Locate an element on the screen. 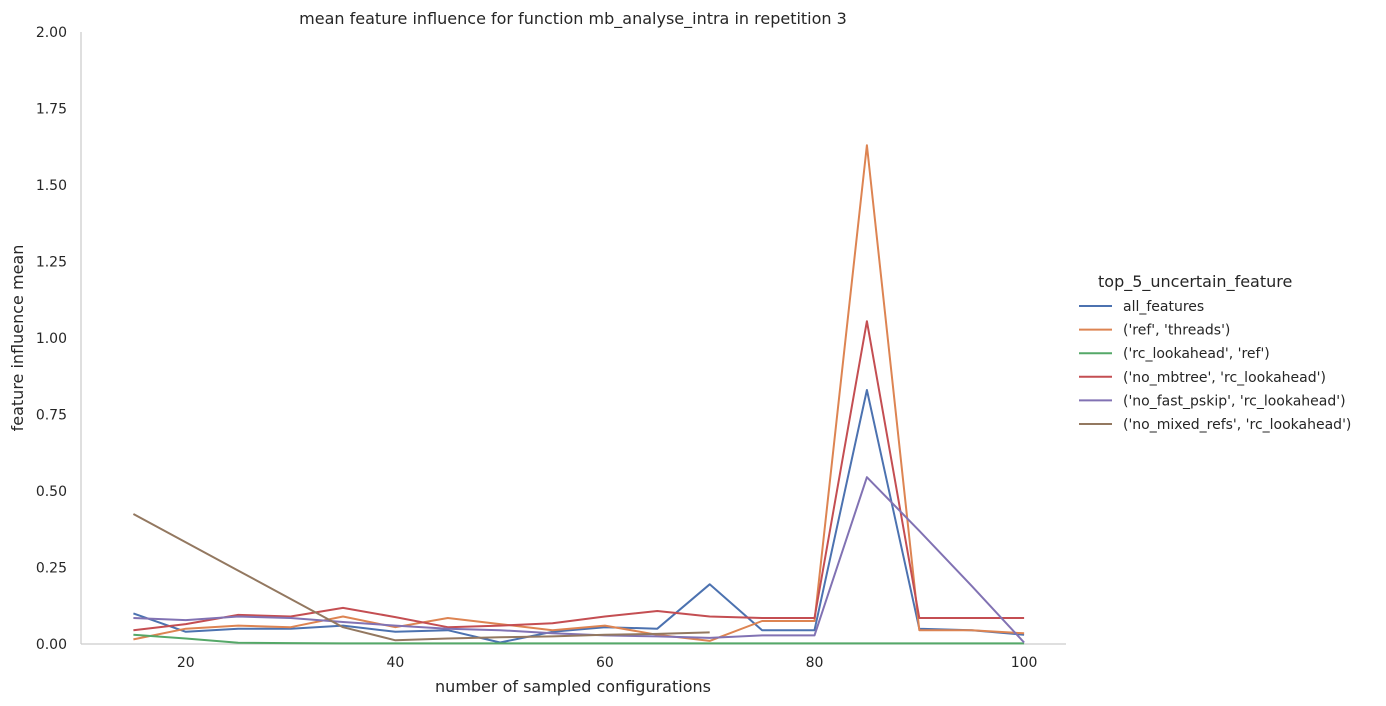  x-tick-label: 60 is located at coordinates (605, 663).